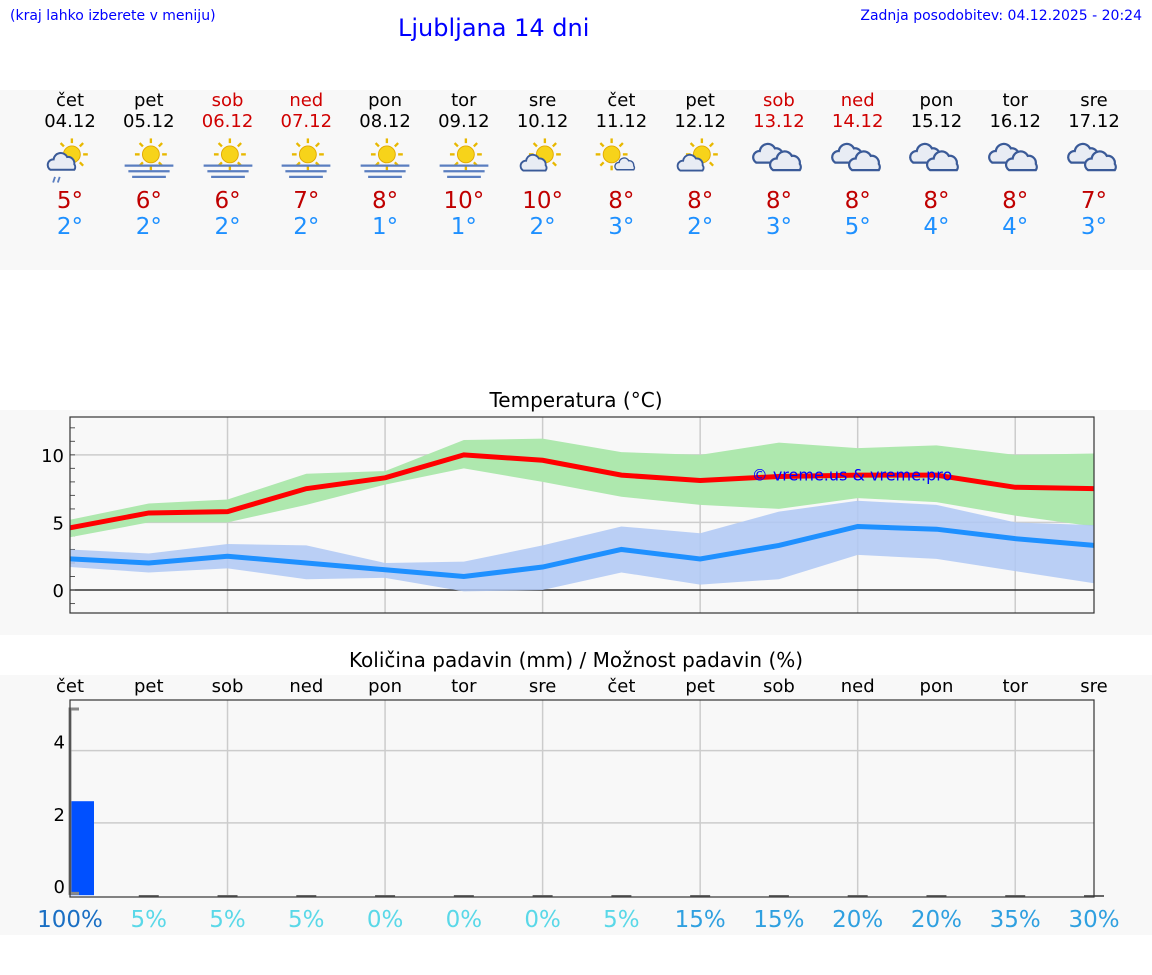  What do you see at coordinates (1094, 165) in the screenshot?
I see `day-column: sre 17.12 7° 3°` at bounding box center [1094, 165].